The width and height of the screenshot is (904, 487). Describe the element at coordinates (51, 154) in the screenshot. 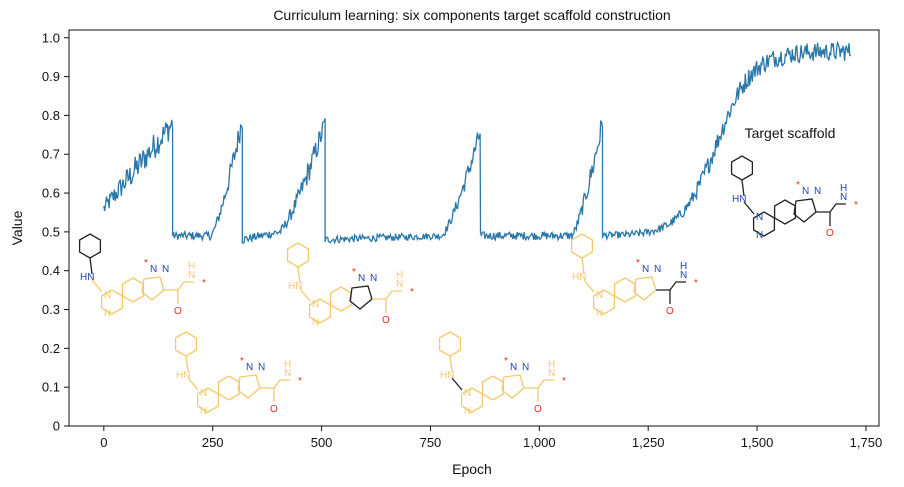

I see `y-tick-label: 0.7` at that location.